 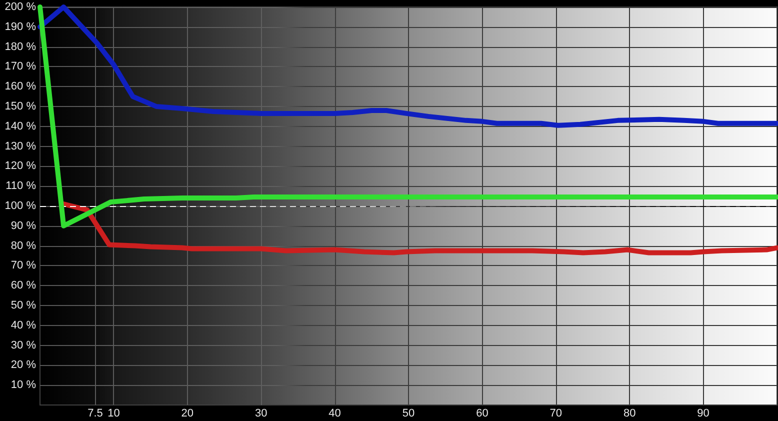 I want to click on y-tick-label: 180 %, so click(x=20, y=46).